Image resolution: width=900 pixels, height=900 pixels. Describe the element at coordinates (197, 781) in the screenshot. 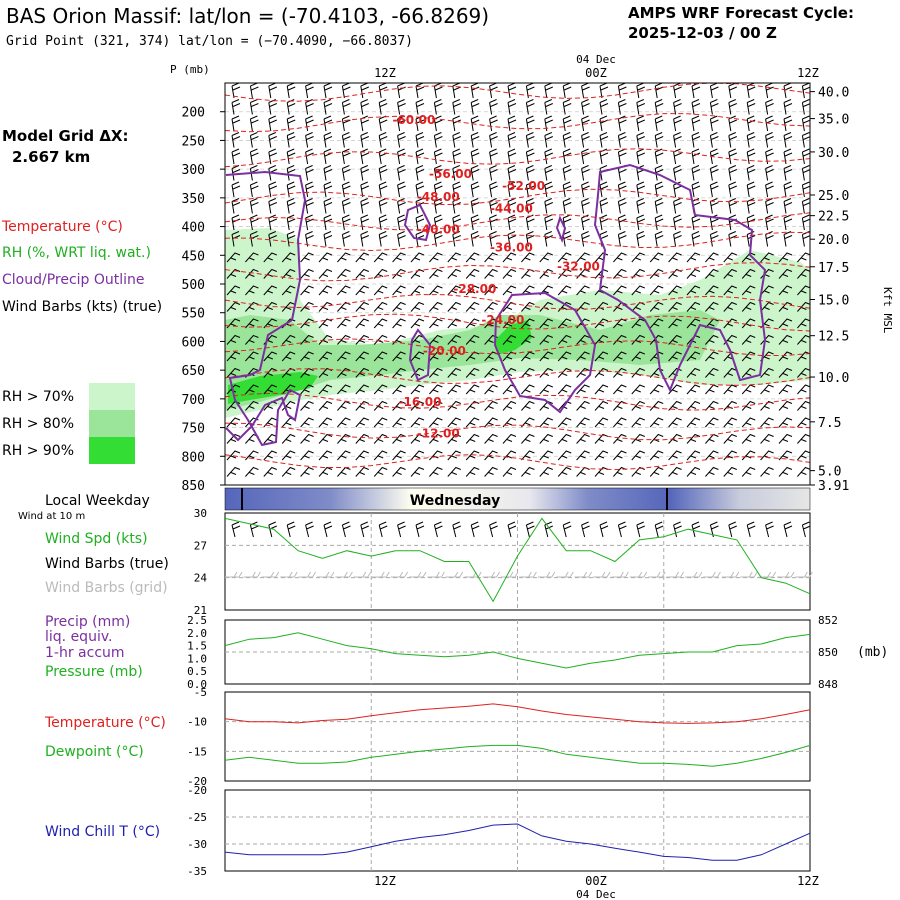

I see `y-tick-label: -20` at that location.